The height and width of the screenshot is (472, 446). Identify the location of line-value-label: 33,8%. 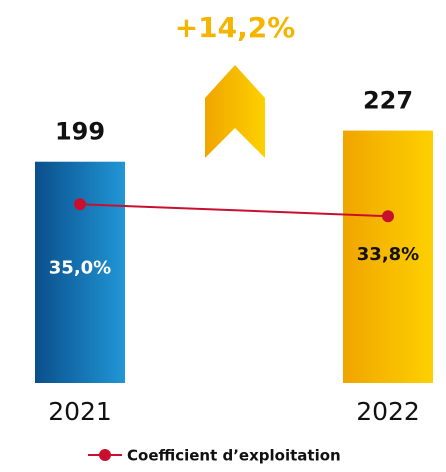
(388, 254).